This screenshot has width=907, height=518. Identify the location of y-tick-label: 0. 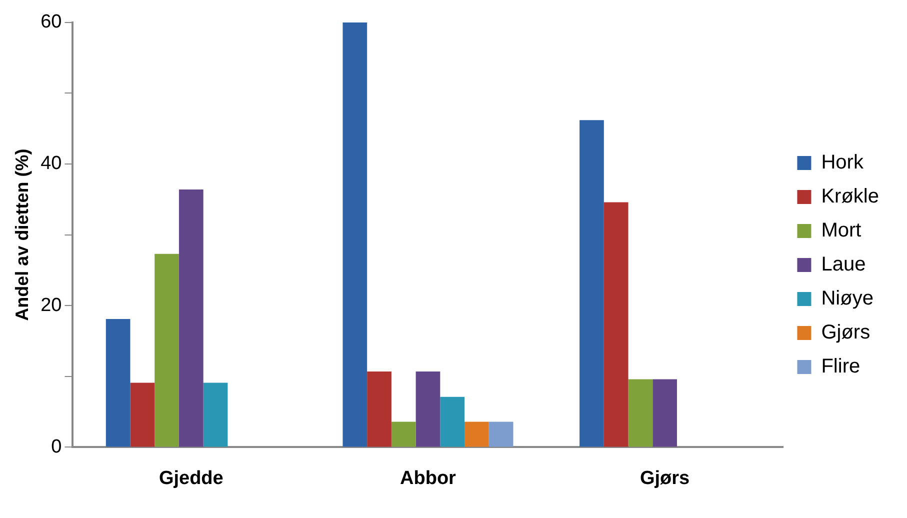
(56, 447).